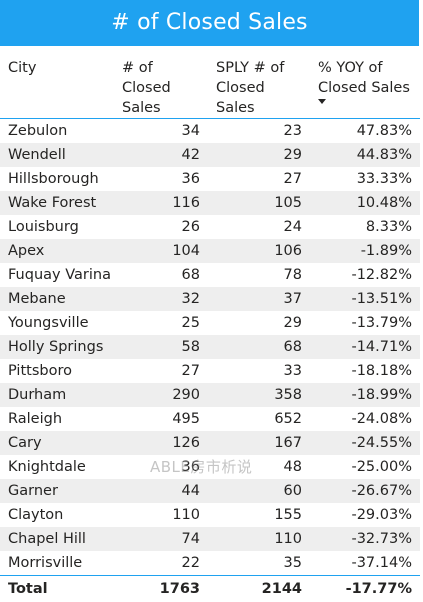 This screenshot has height=602, width=423. Describe the element at coordinates (57, 467) in the screenshot. I see `cell-city: Knightdale` at that location.